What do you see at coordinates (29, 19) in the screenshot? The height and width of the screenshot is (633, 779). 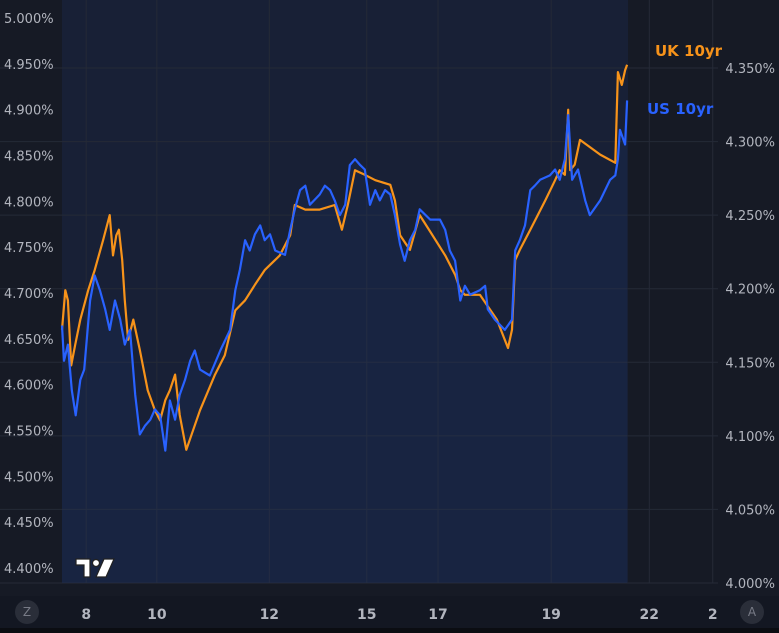 I see `left-axis-tick: 5.000%` at bounding box center [29, 19].